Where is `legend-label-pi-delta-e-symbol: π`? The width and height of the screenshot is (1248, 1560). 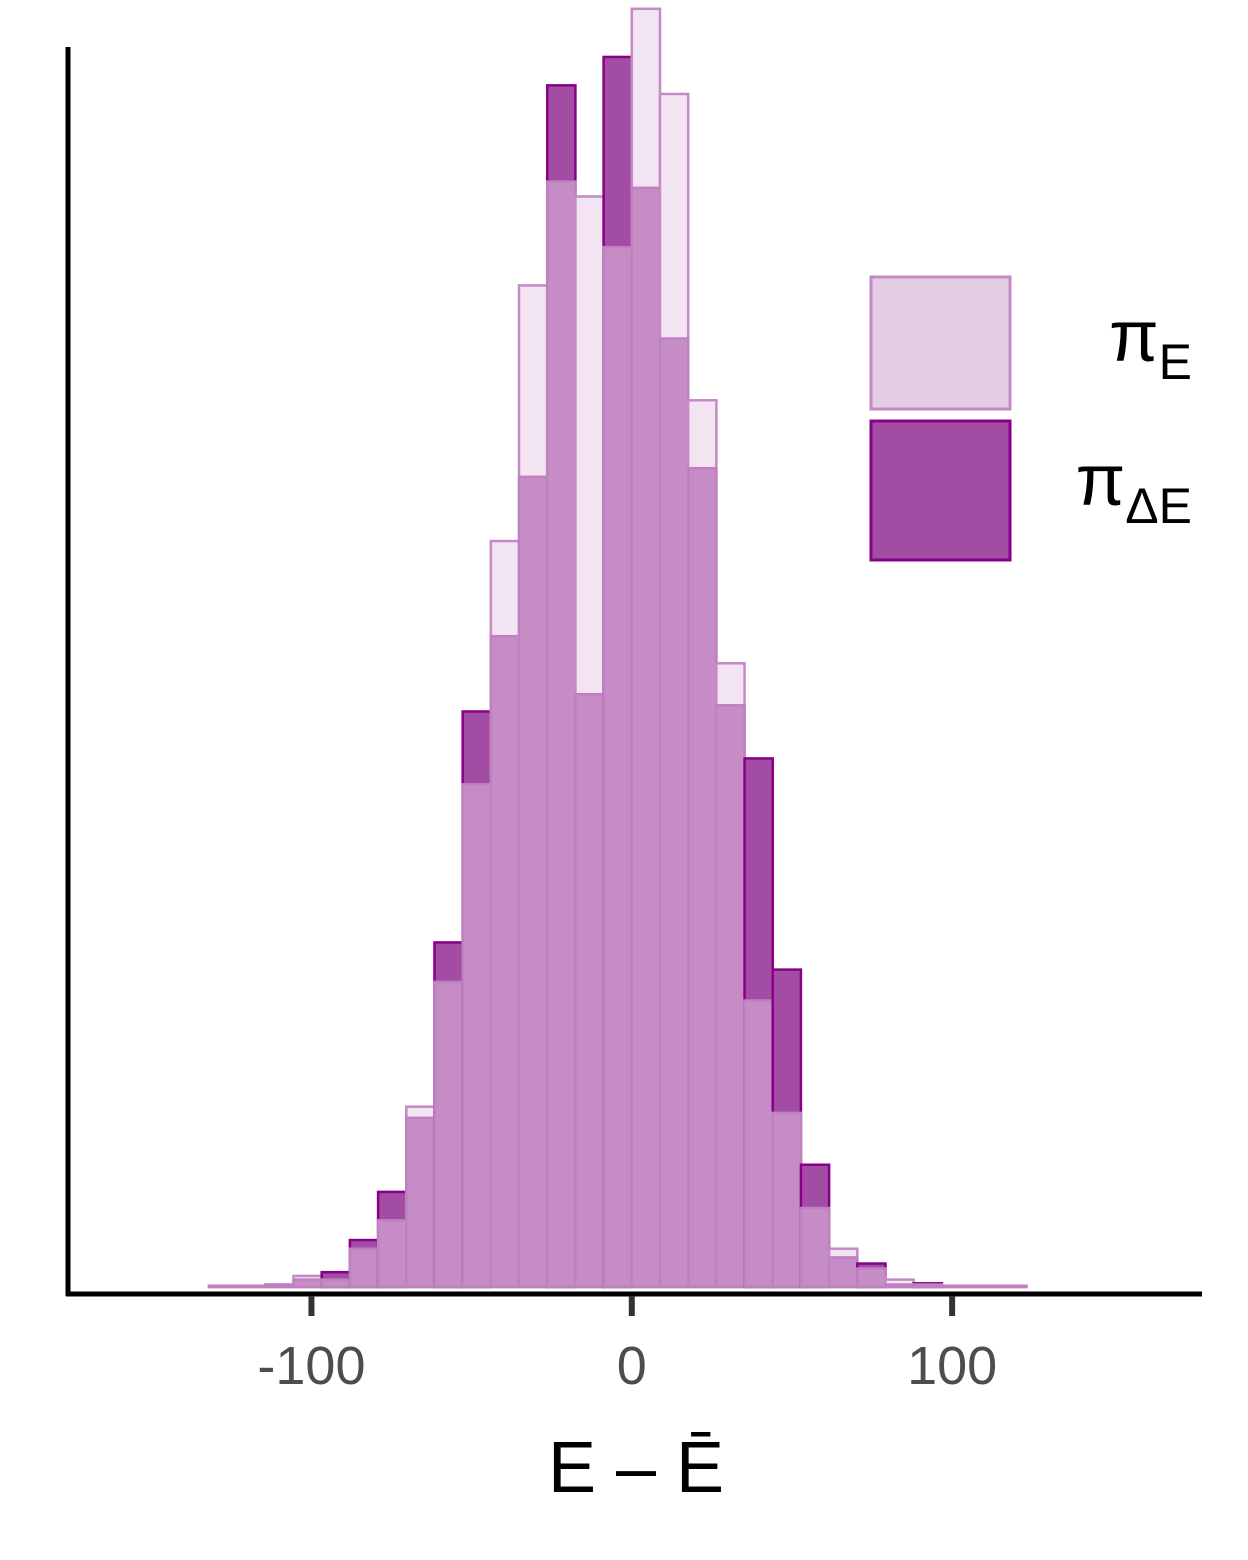 legend-label-pi-delta-e-symbol: π is located at coordinates (1101, 481).